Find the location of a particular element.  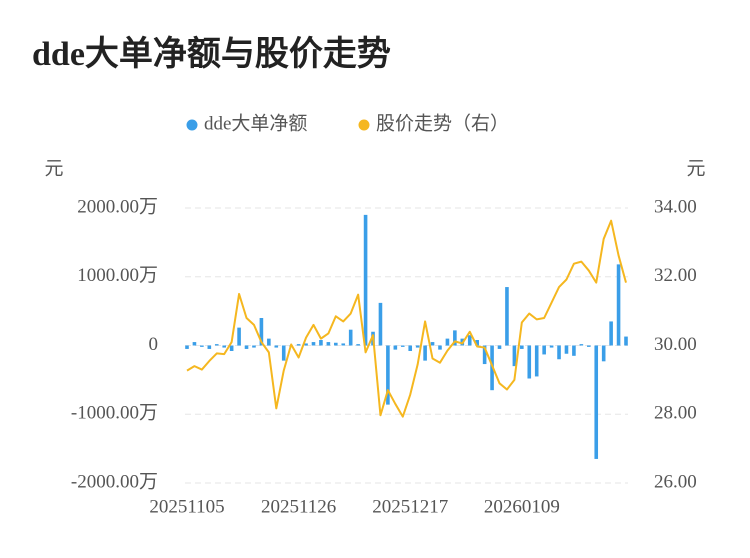

y2-tick-label: 34.00 is located at coordinates (675, 206).